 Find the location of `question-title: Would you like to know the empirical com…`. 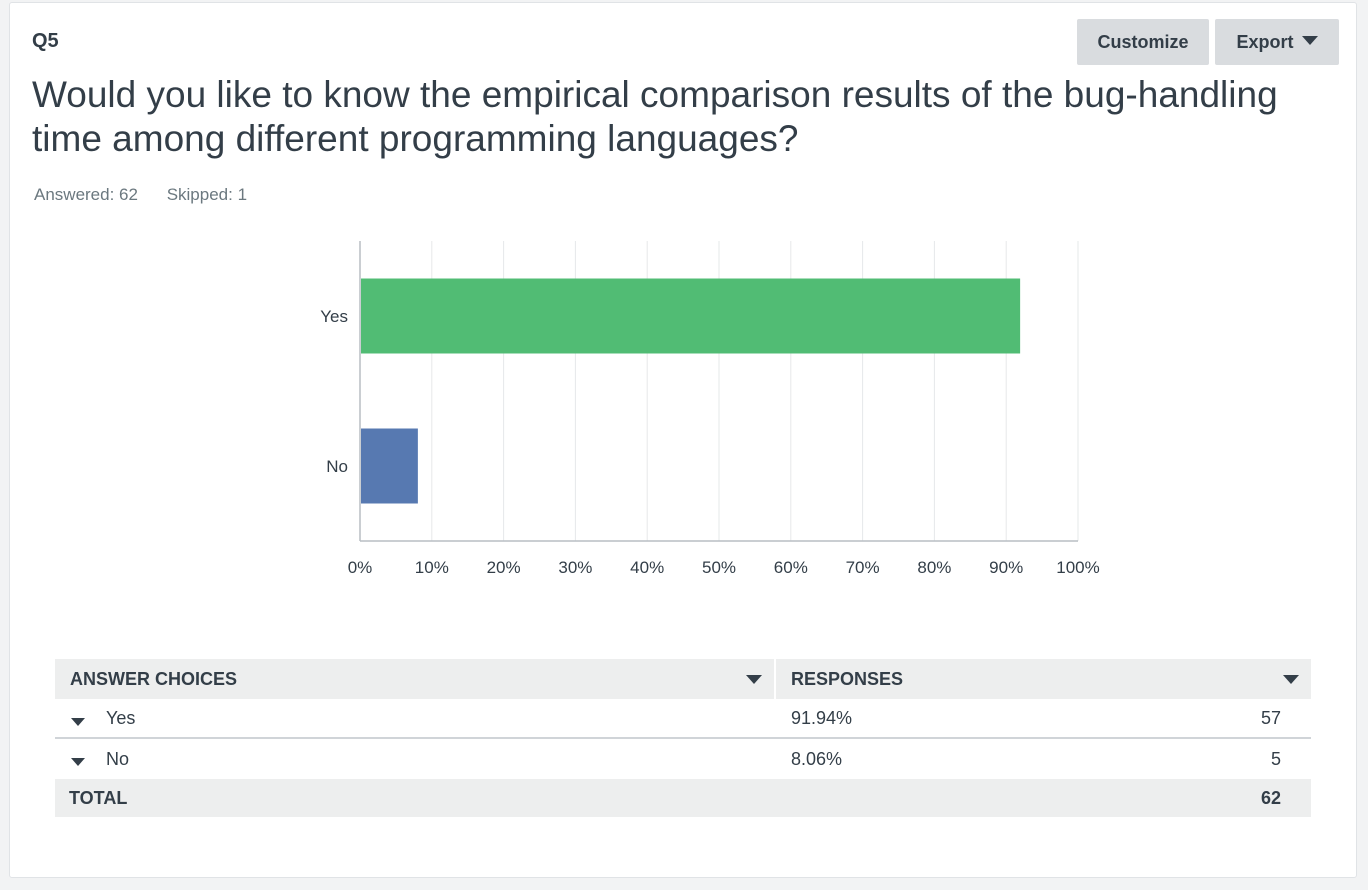

question-title: Would you like to know the empirical com… is located at coordinates (655, 116).